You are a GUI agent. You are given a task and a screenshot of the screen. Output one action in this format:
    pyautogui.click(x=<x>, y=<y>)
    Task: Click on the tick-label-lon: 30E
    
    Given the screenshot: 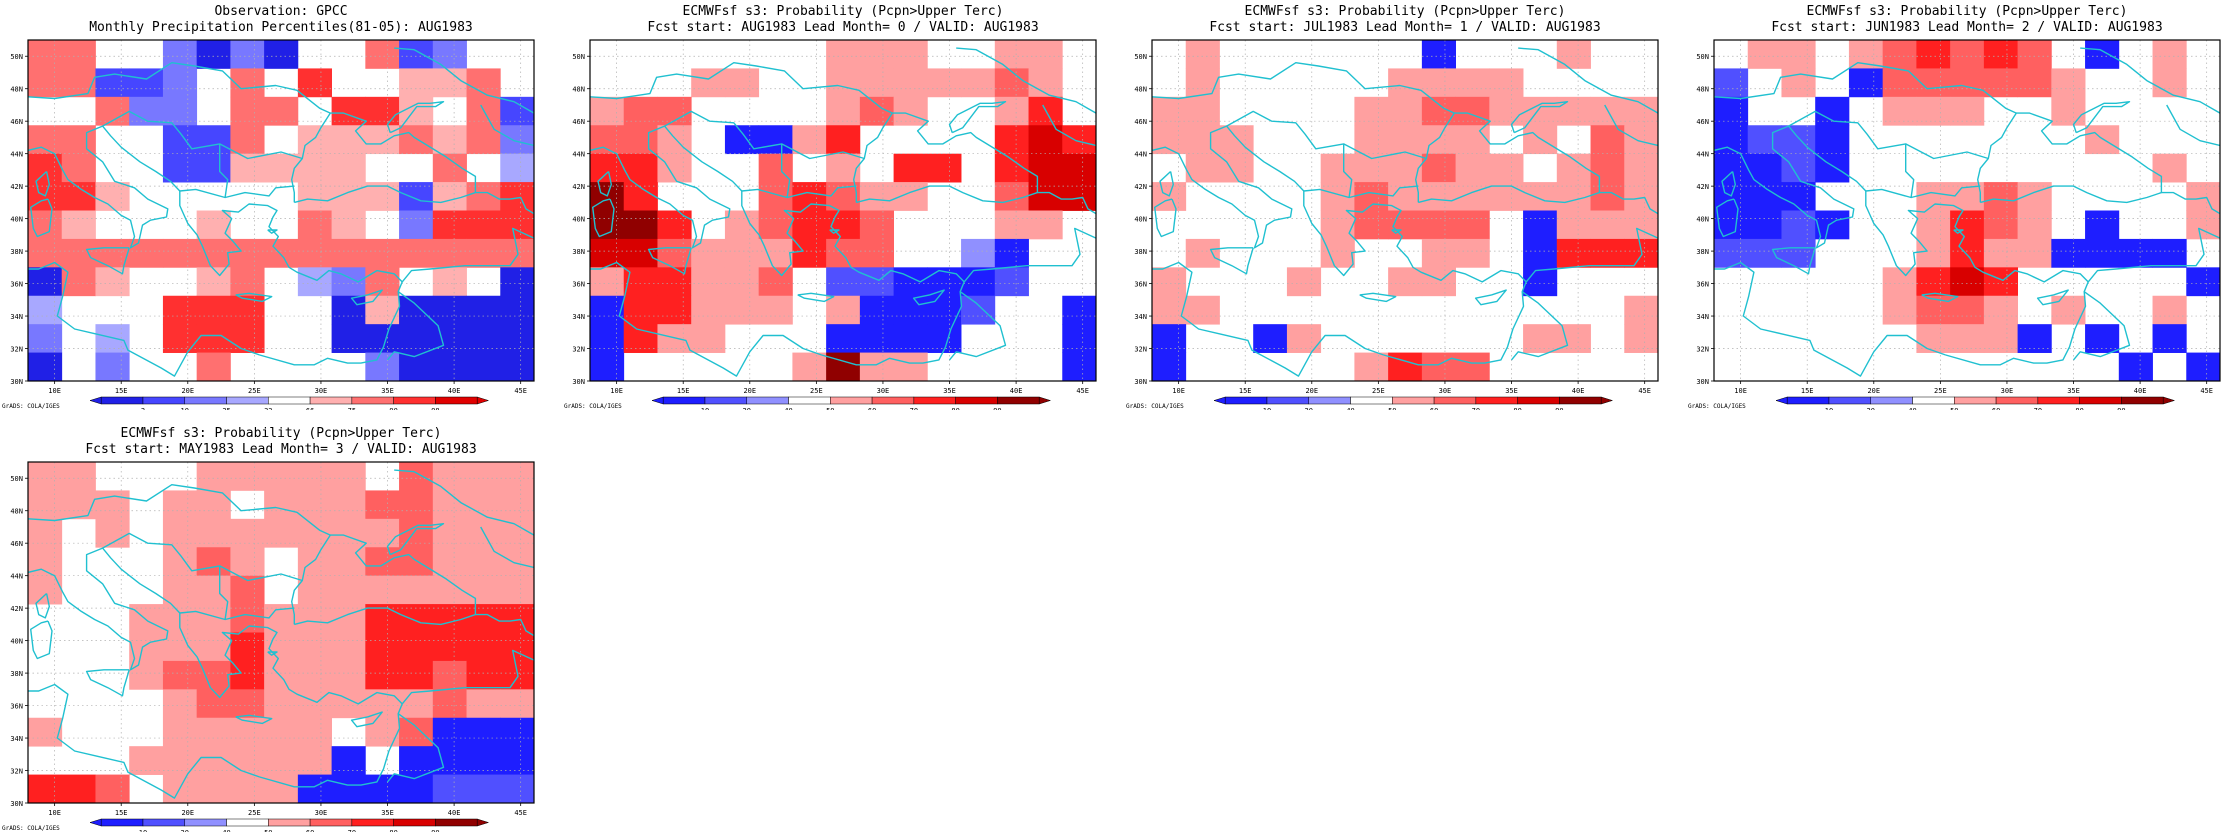 What is the action you would take?
    pyautogui.click(x=2007, y=391)
    